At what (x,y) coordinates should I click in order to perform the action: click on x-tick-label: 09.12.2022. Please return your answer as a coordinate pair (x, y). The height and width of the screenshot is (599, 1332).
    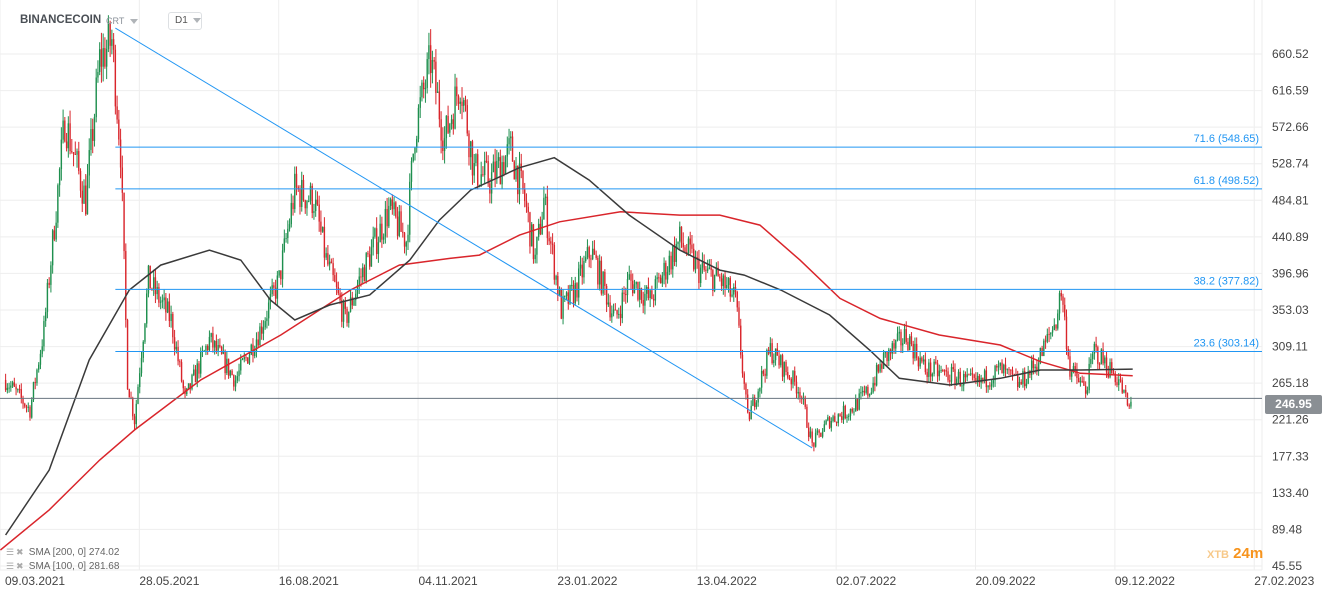
    Looking at the image, I should click on (1145, 581).